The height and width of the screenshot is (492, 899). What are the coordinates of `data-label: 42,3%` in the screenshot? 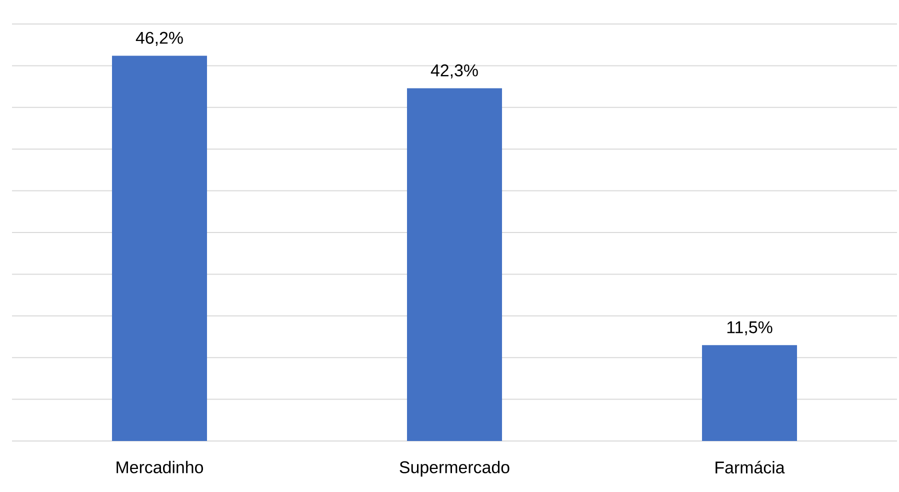 It's located at (454, 71).